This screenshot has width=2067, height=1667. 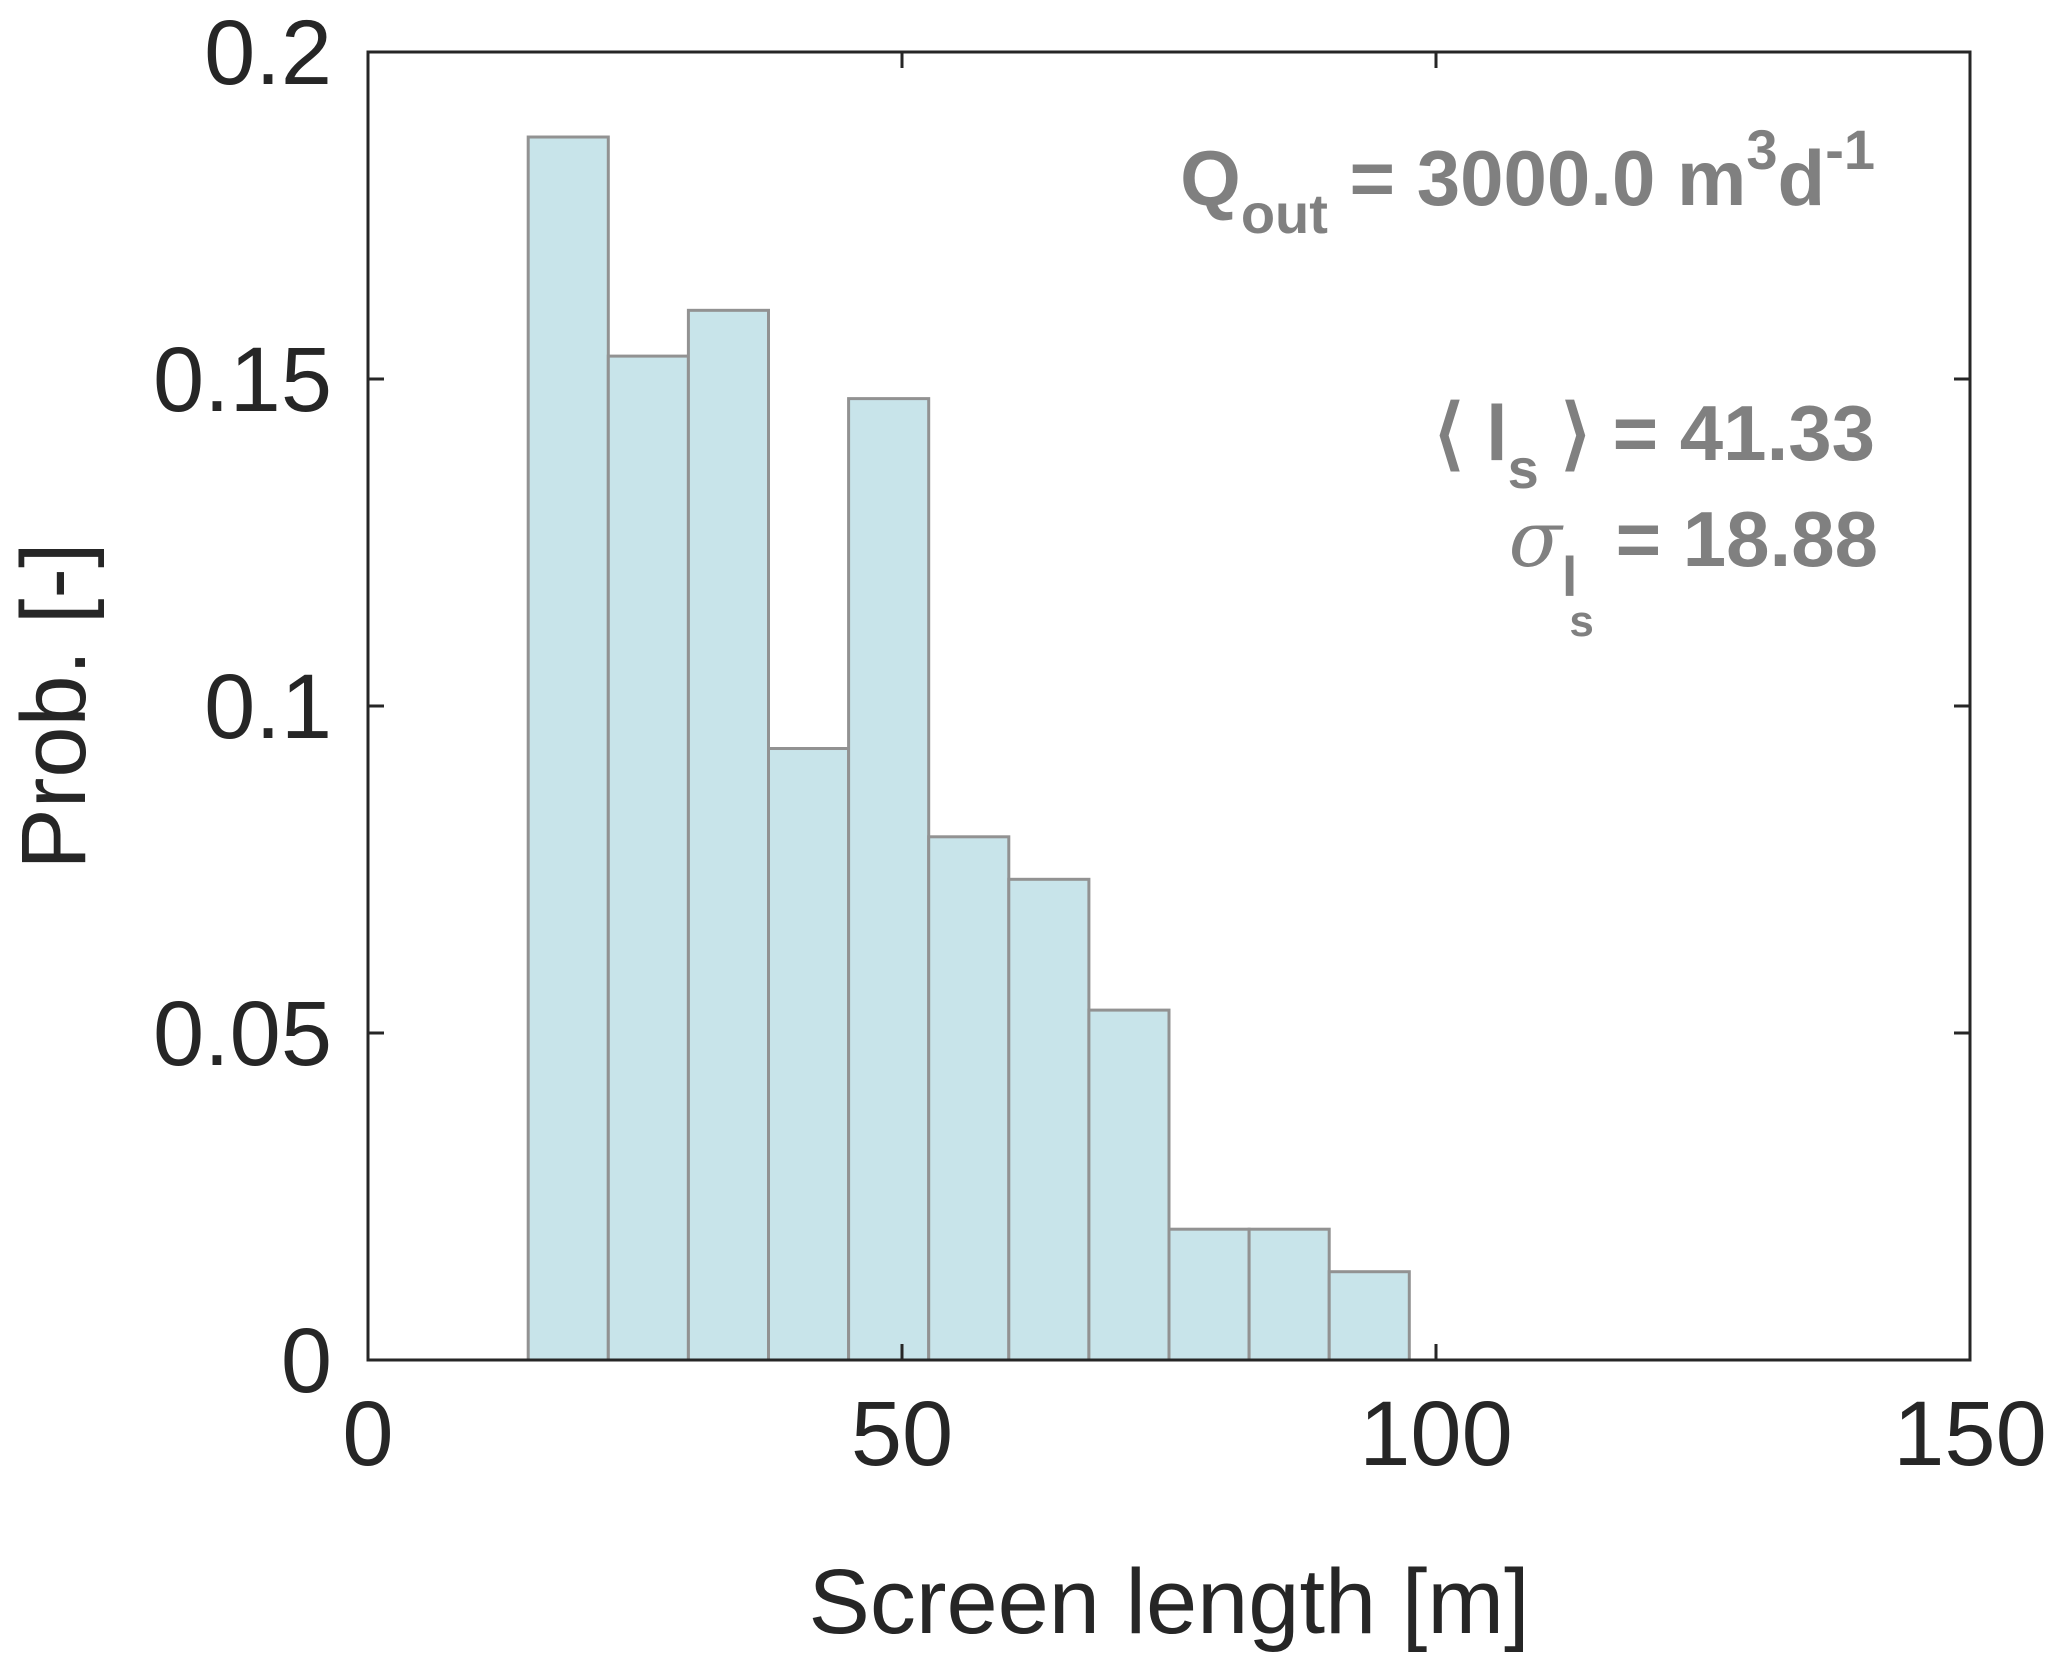 What do you see at coordinates (1436, 1434) in the screenshot?
I see `x-tick-label: 100` at bounding box center [1436, 1434].